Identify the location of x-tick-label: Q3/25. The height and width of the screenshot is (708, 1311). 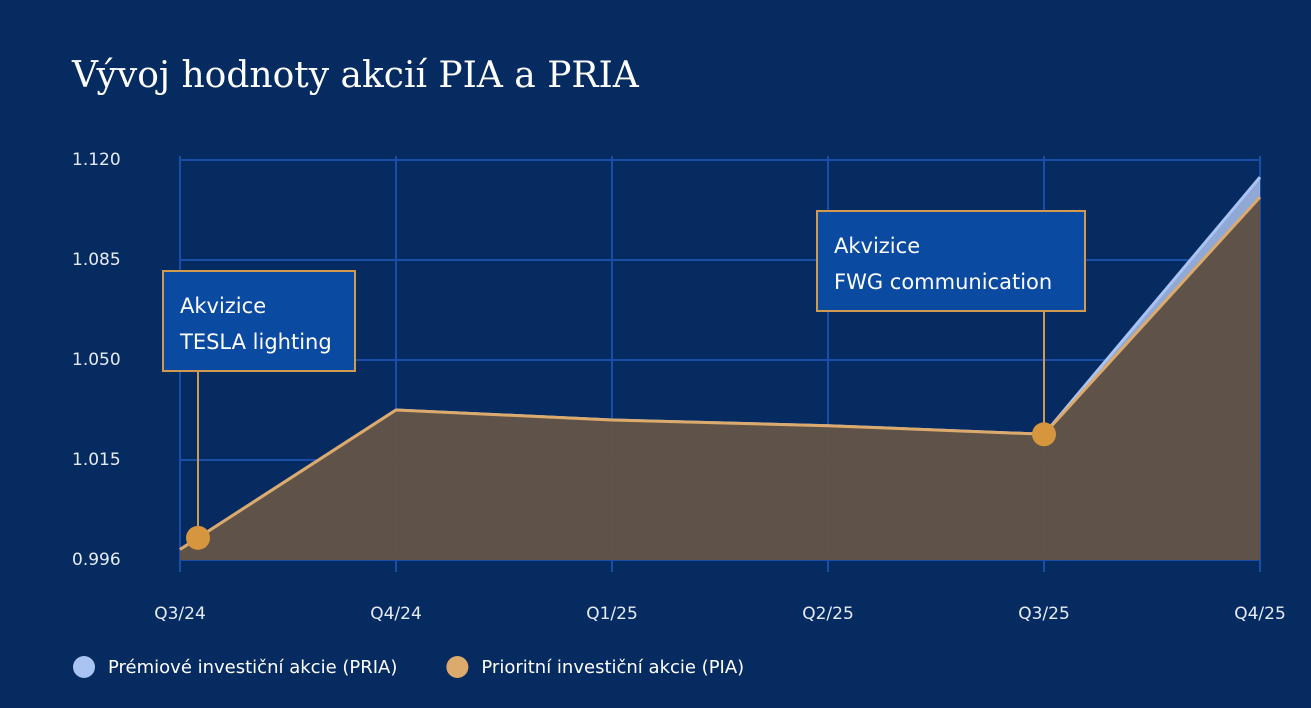
(1044, 614).